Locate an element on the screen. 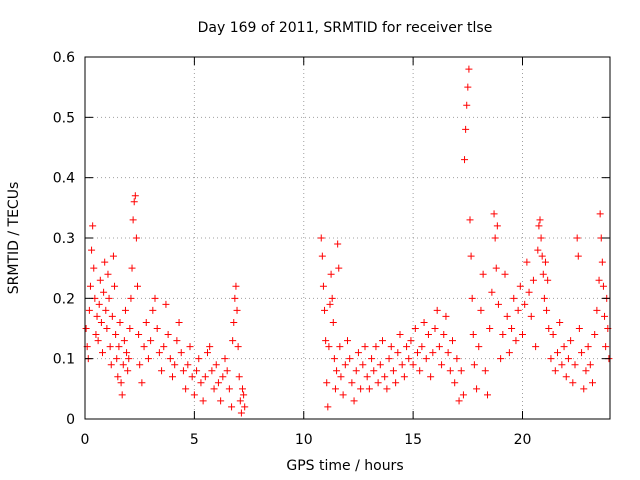 The height and width of the screenshot is (480, 640). y-tick-label: 0.3 is located at coordinates (64, 239).